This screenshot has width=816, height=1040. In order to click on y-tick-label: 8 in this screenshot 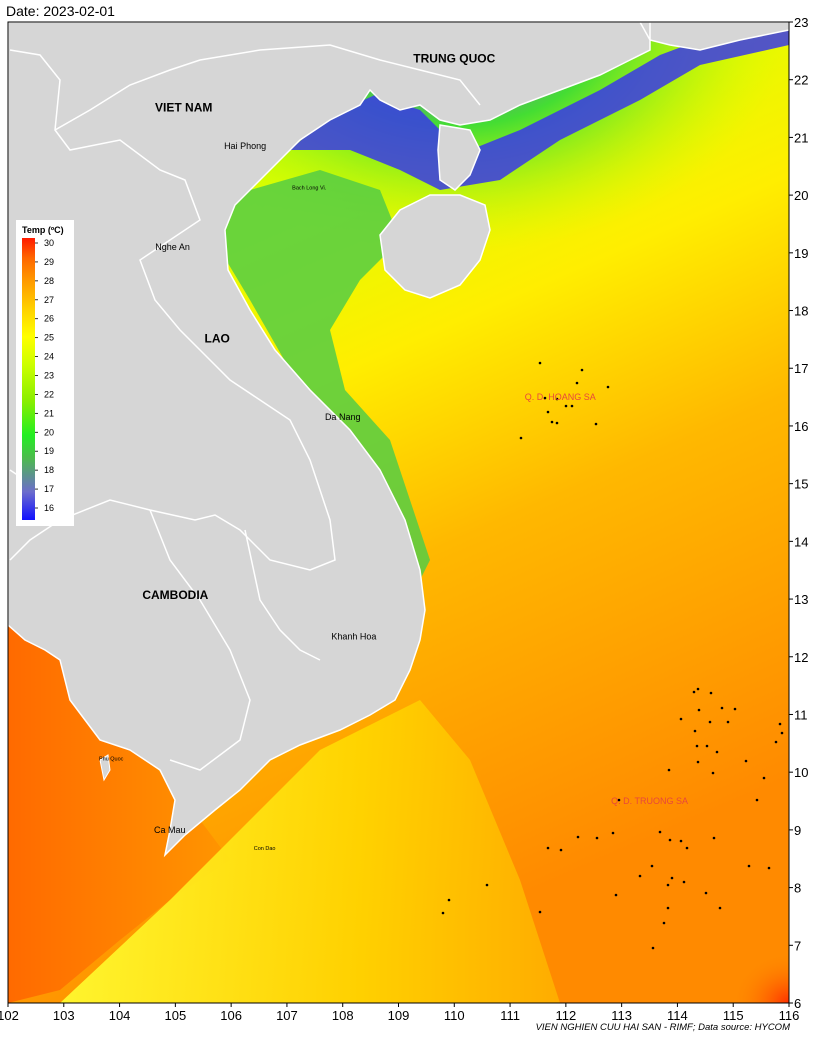, I will do `click(797, 888)`.